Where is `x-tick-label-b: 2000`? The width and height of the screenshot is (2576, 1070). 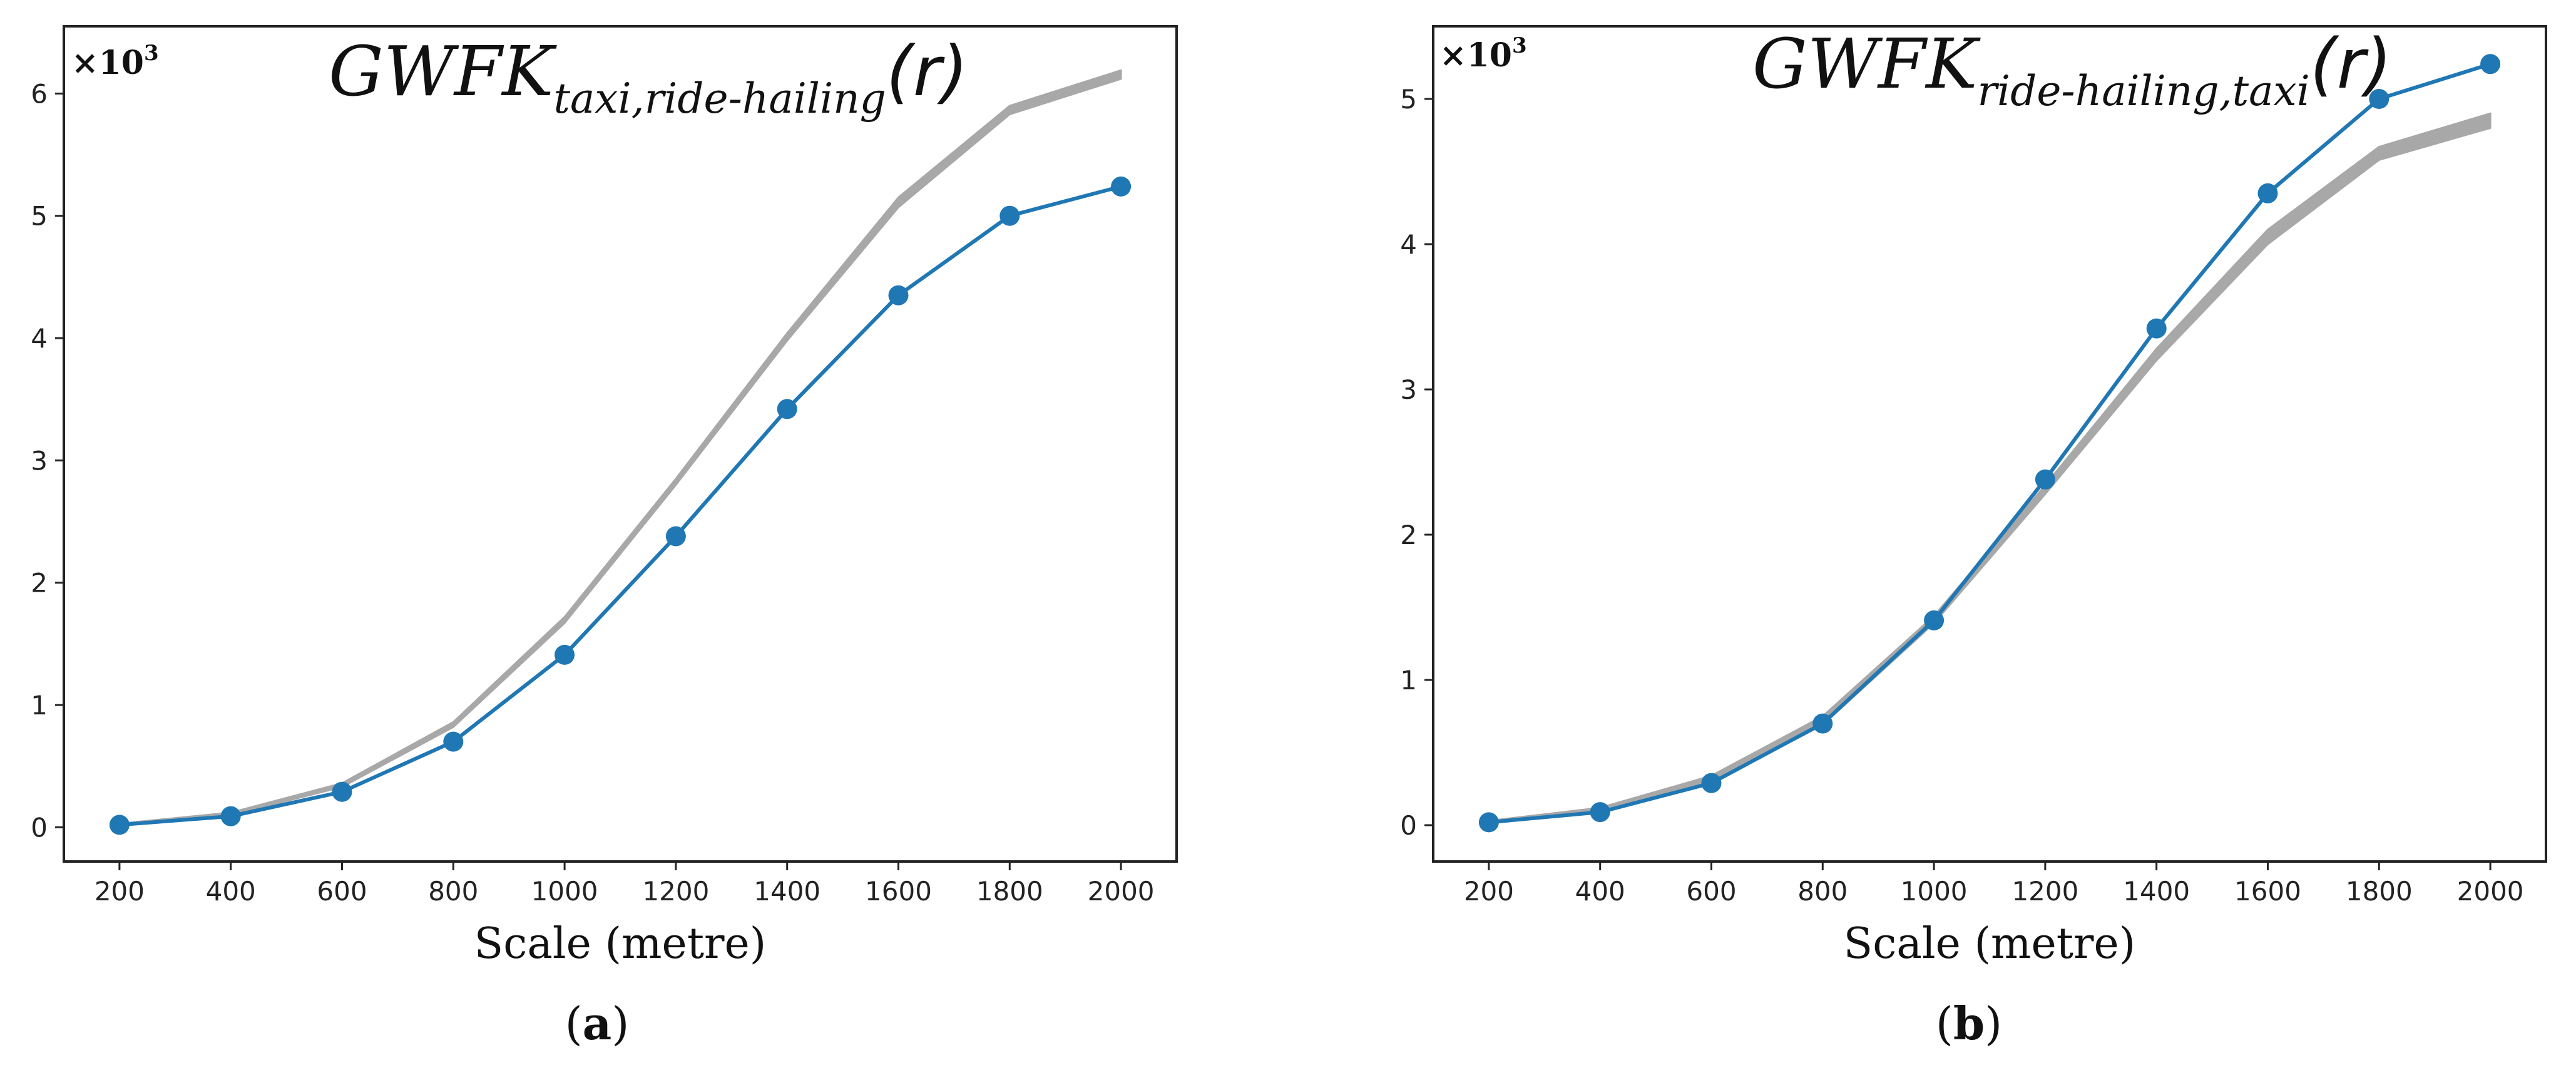 x-tick-label-b: 2000 is located at coordinates (2490, 891).